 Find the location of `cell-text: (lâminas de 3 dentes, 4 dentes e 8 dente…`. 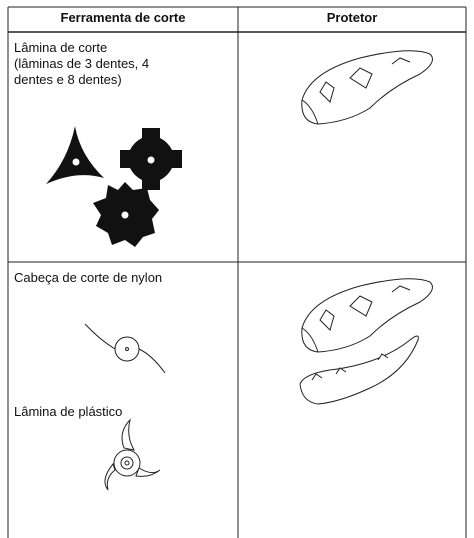

cell-text: (lâminas de 3 dentes, 4 dentes e 8 dente… is located at coordinates (82, 71).